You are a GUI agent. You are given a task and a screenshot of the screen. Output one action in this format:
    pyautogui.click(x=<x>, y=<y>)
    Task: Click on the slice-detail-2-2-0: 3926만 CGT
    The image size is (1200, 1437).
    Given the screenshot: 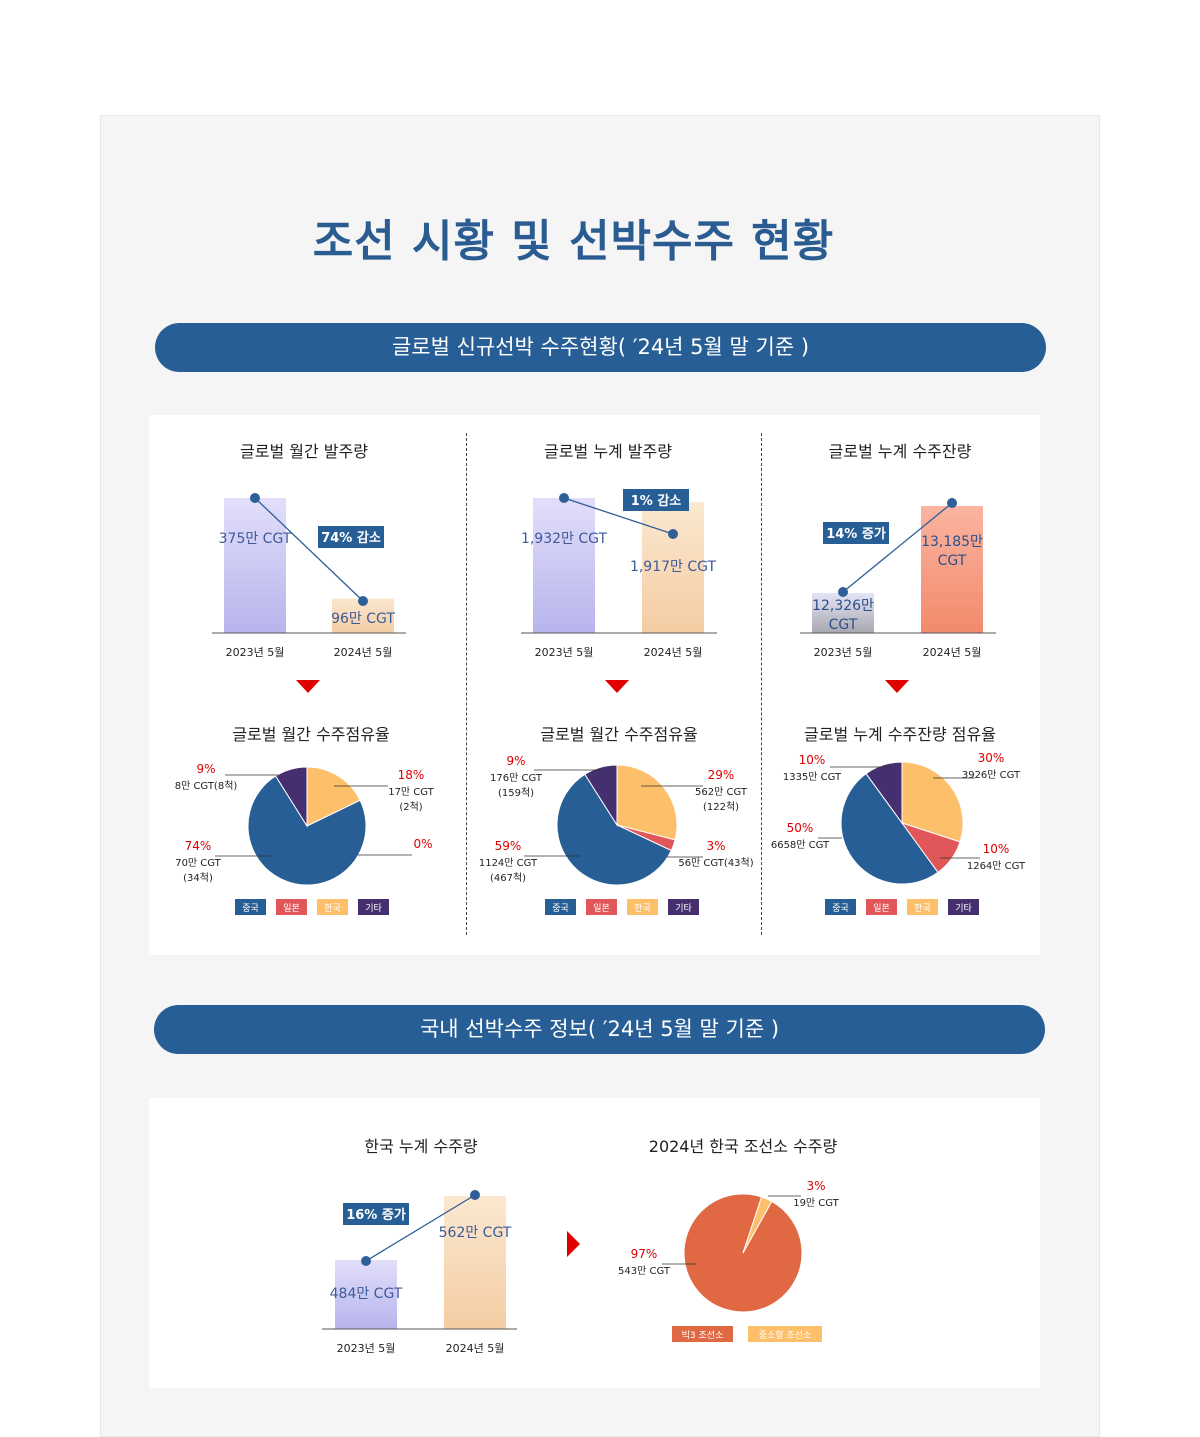 What is the action you would take?
    pyautogui.click(x=991, y=775)
    